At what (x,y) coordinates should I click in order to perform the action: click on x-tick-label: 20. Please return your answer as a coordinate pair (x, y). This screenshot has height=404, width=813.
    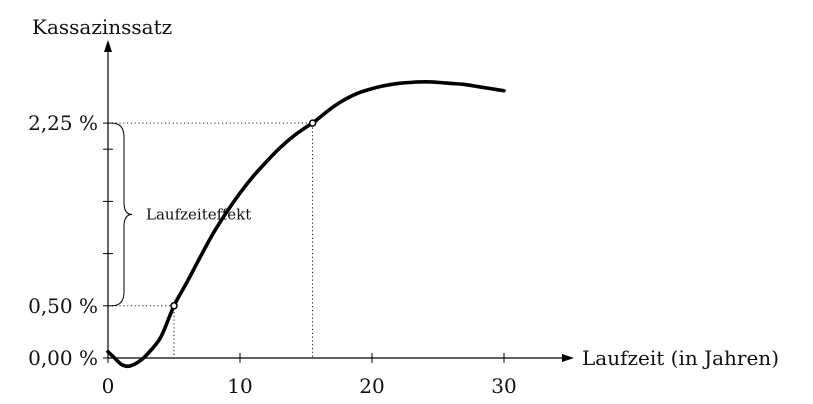
    Looking at the image, I should click on (371, 386).